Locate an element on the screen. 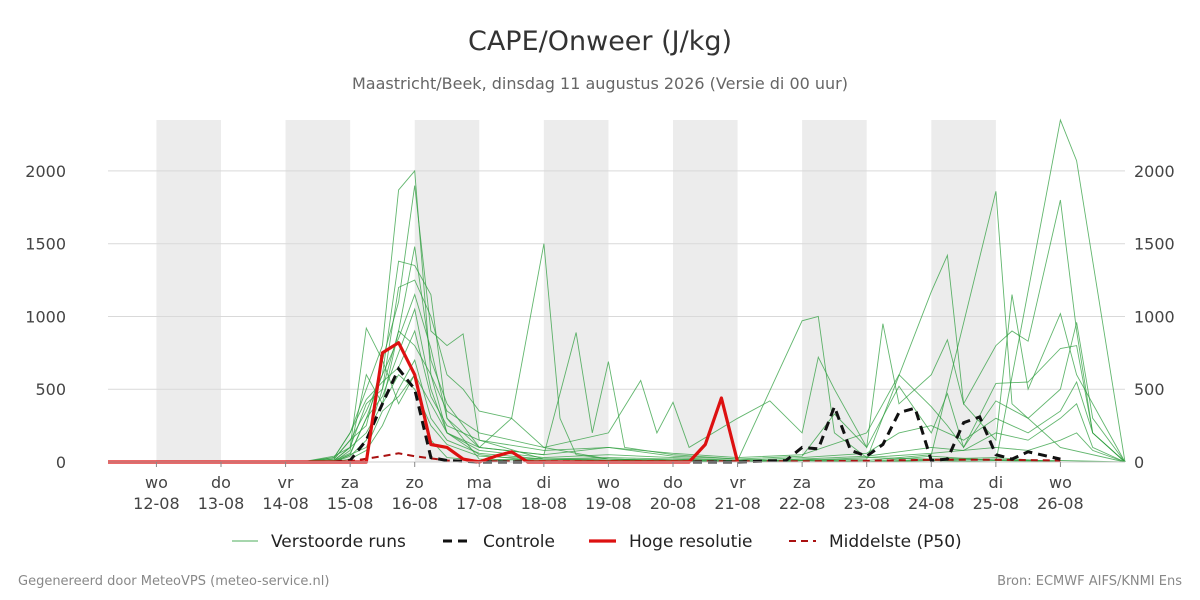 The height and width of the screenshot is (600, 1200). x-tick-date: 19-08 is located at coordinates (608, 503).